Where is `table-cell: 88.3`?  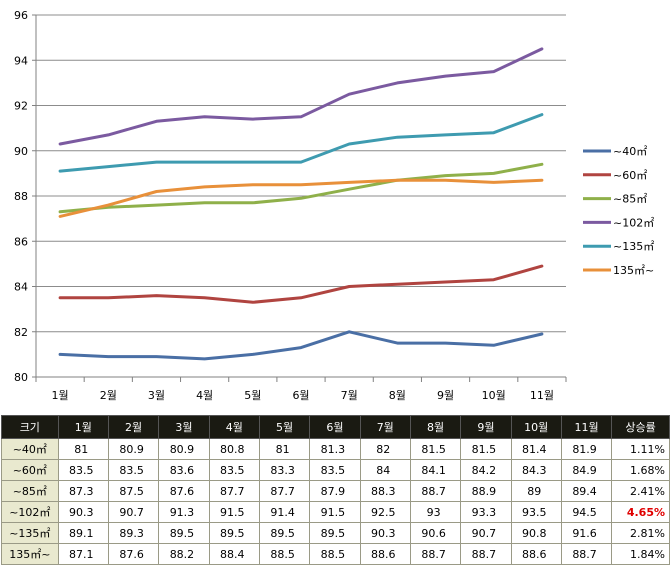 table-cell: 88.3 is located at coordinates (385, 491).